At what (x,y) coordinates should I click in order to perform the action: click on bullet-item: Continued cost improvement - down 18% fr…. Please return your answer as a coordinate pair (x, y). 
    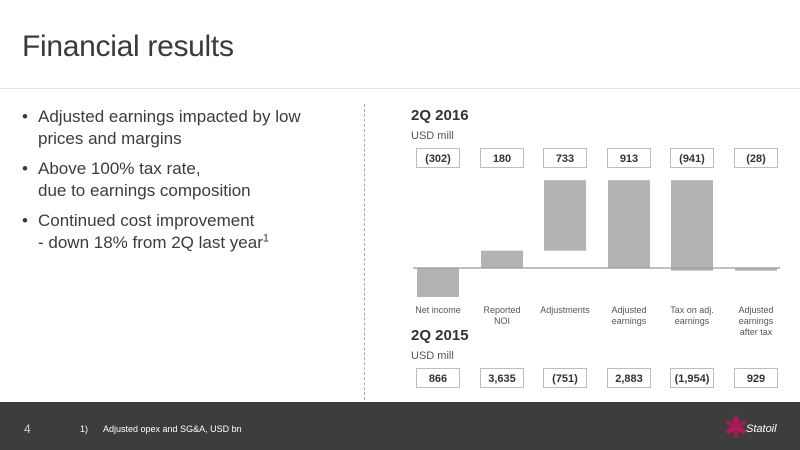
    Looking at the image, I should click on (187, 232).